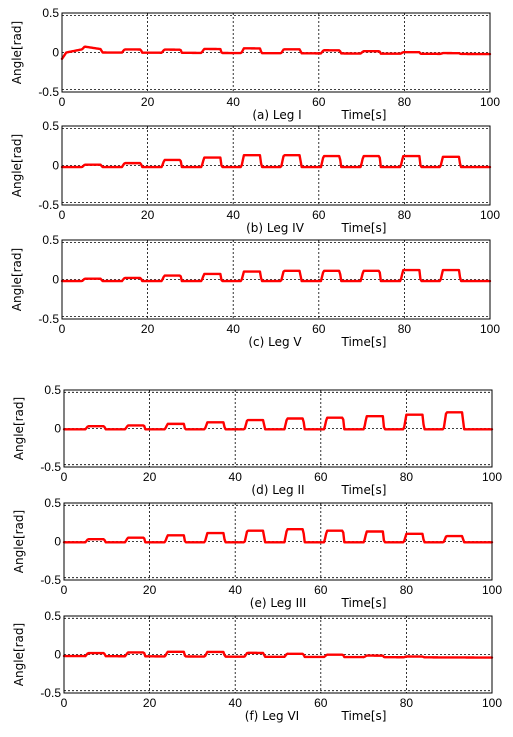 The width and height of the screenshot is (513, 737). What do you see at coordinates (276, 115) in the screenshot?
I see `panel-caption: (a) Leg I` at bounding box center [276, 115].